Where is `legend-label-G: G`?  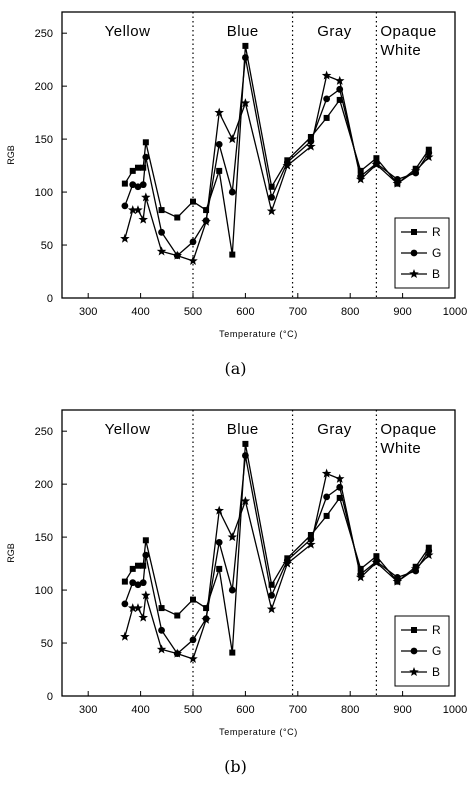 legend-label-G: G is located at coordinates (436, 253).